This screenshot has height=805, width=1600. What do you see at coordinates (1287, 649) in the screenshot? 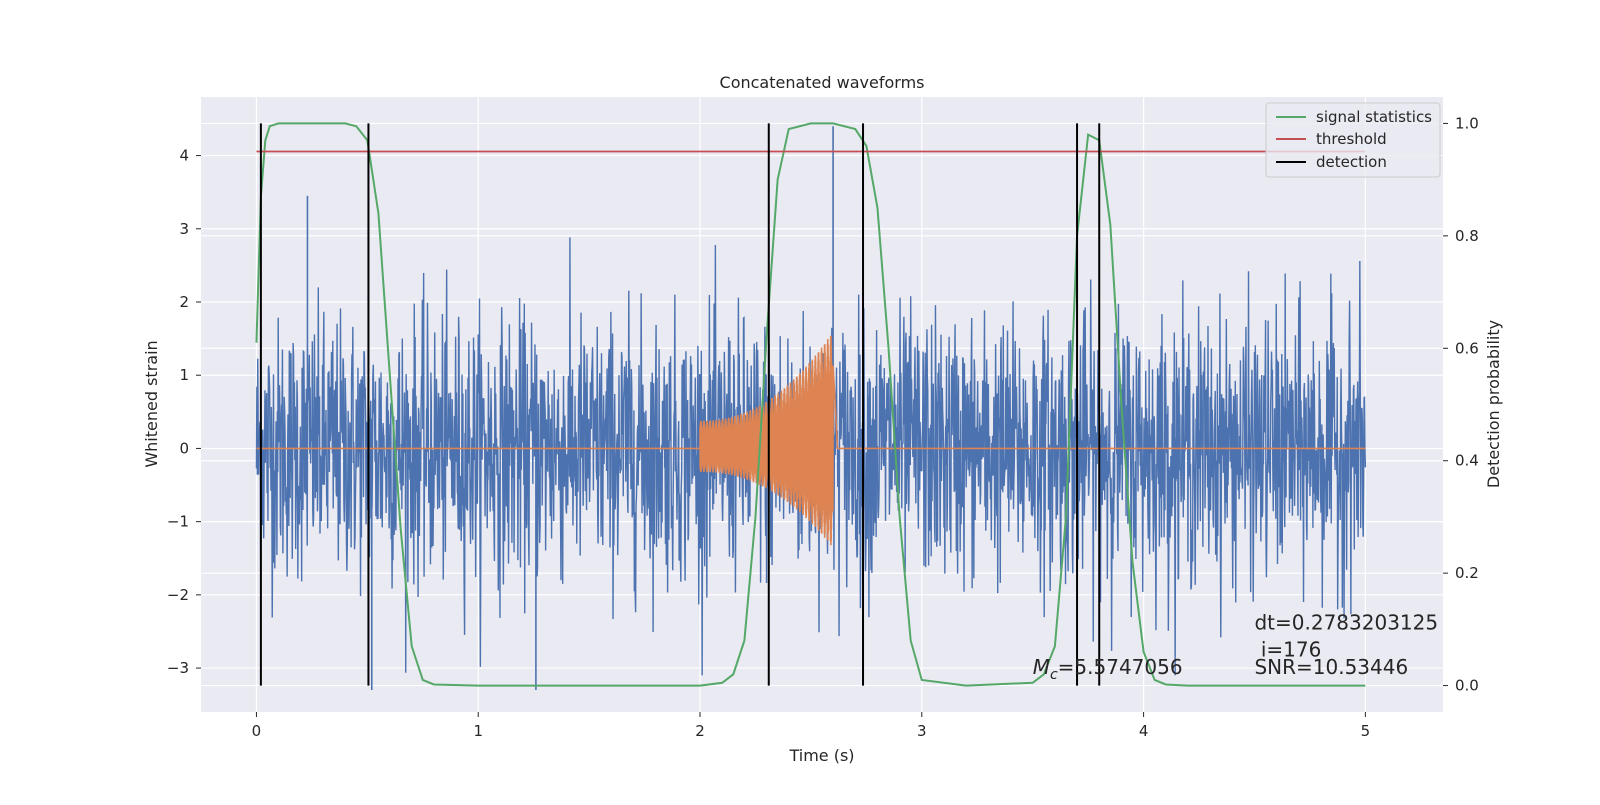
I see `annotation-index: i=176` at bounding box center [1287, 649].